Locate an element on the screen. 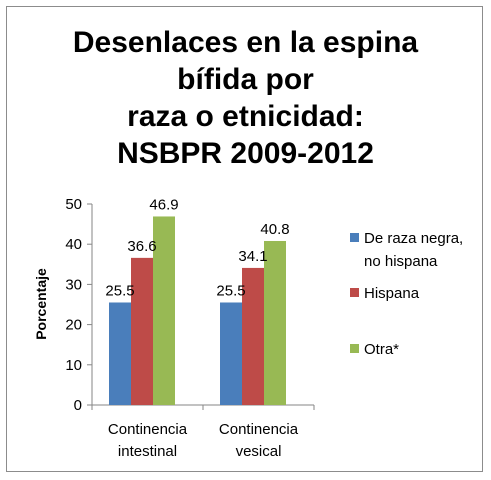 The width and height of the screenshot is (491, 480). y-axis-label: Porcentaje is located at coordinates (41, 304).